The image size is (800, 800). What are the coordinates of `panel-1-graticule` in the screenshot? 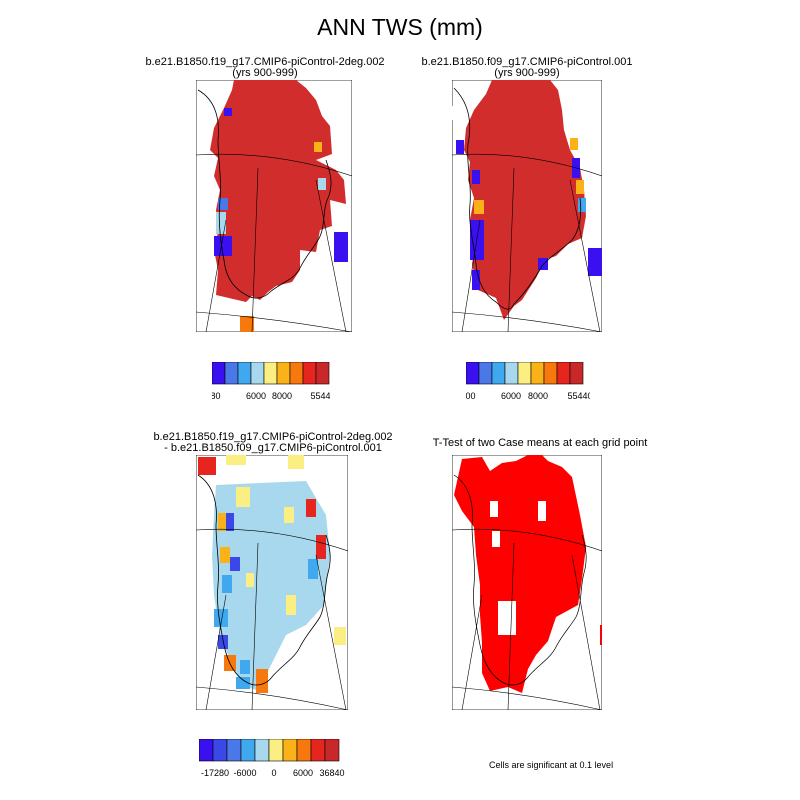 It's located at (274, 242).